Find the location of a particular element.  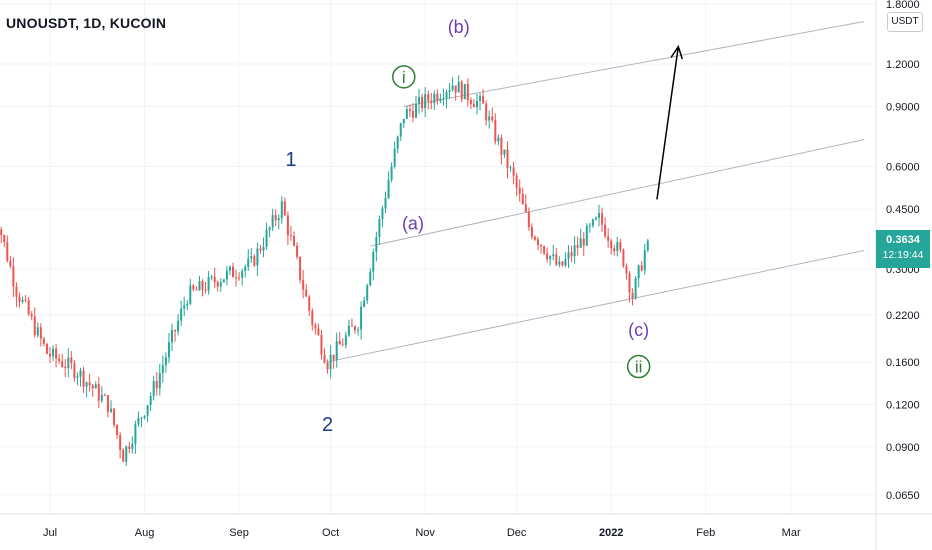

channel-line is located at coordinates (634, 64).